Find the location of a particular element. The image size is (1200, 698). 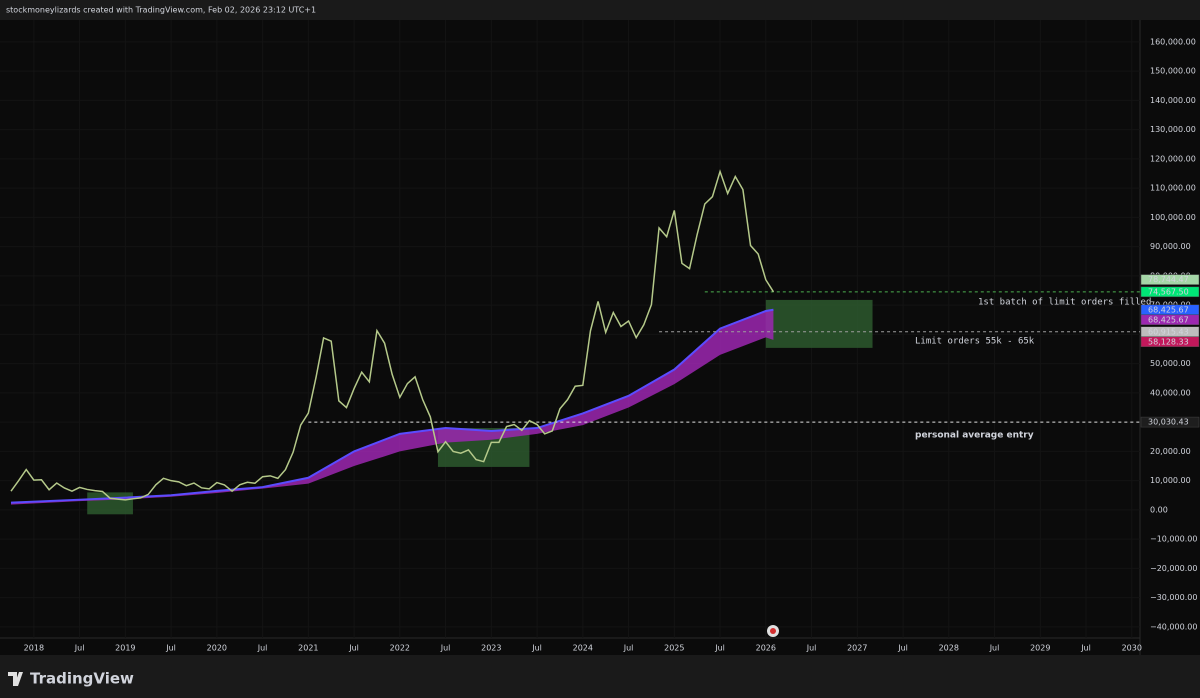

price-label: 74,567.50 is located at coordinates (1168, 291).